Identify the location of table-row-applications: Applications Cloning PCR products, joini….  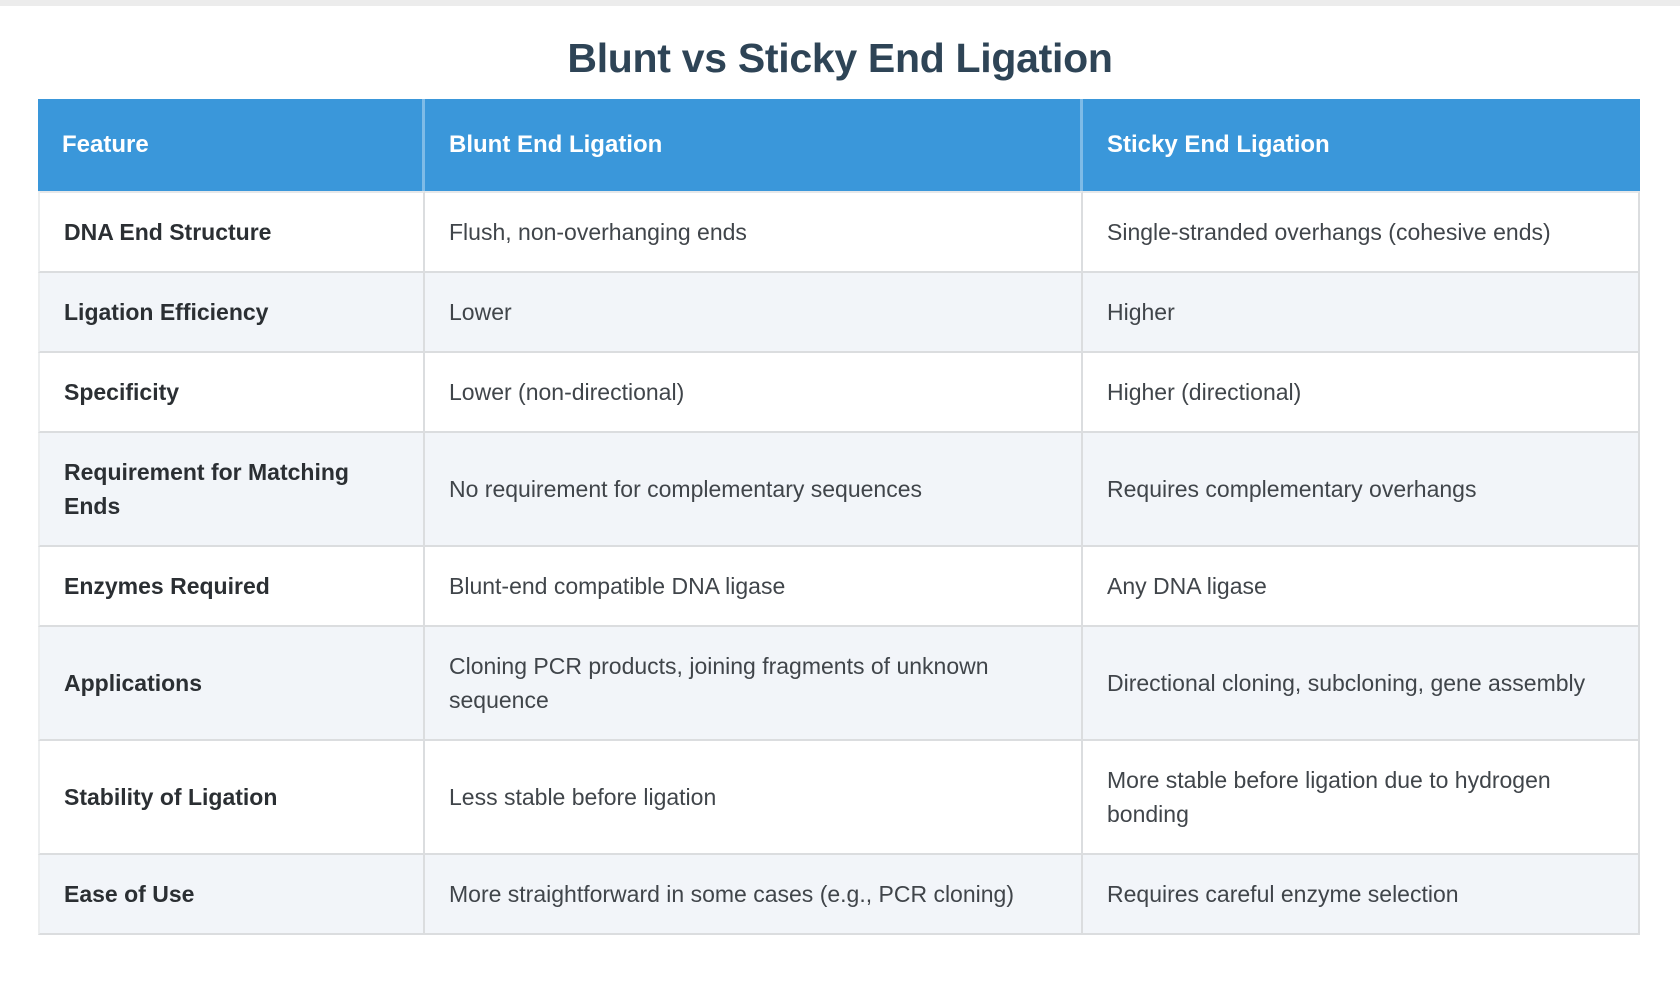
(839, 684).